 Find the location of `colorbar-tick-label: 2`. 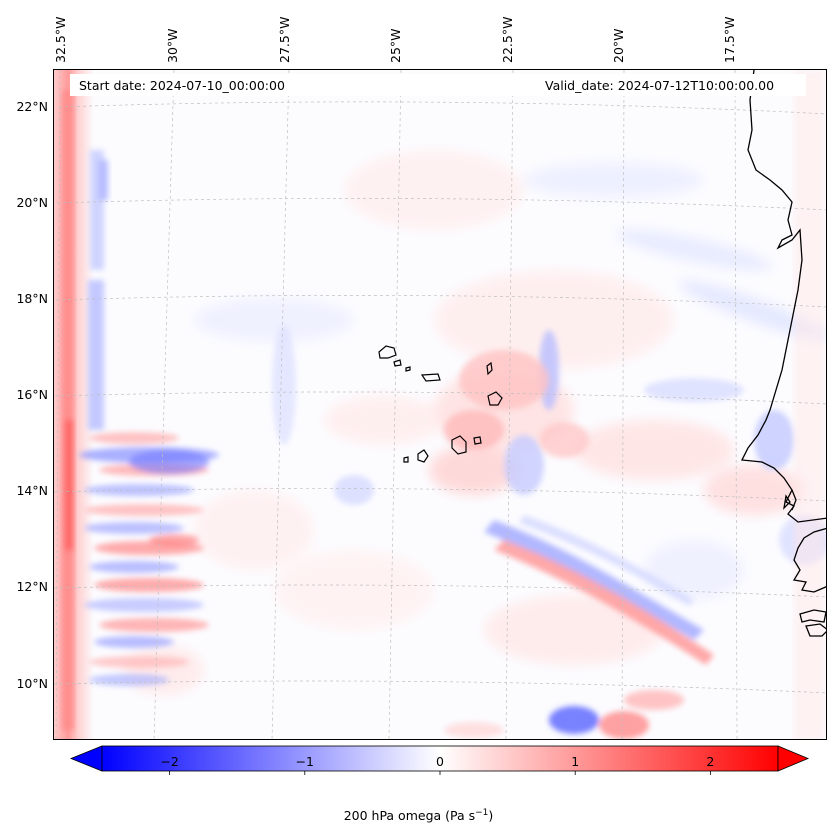

colorbar-tick-label: 2 is located at coordinates (710, 761).